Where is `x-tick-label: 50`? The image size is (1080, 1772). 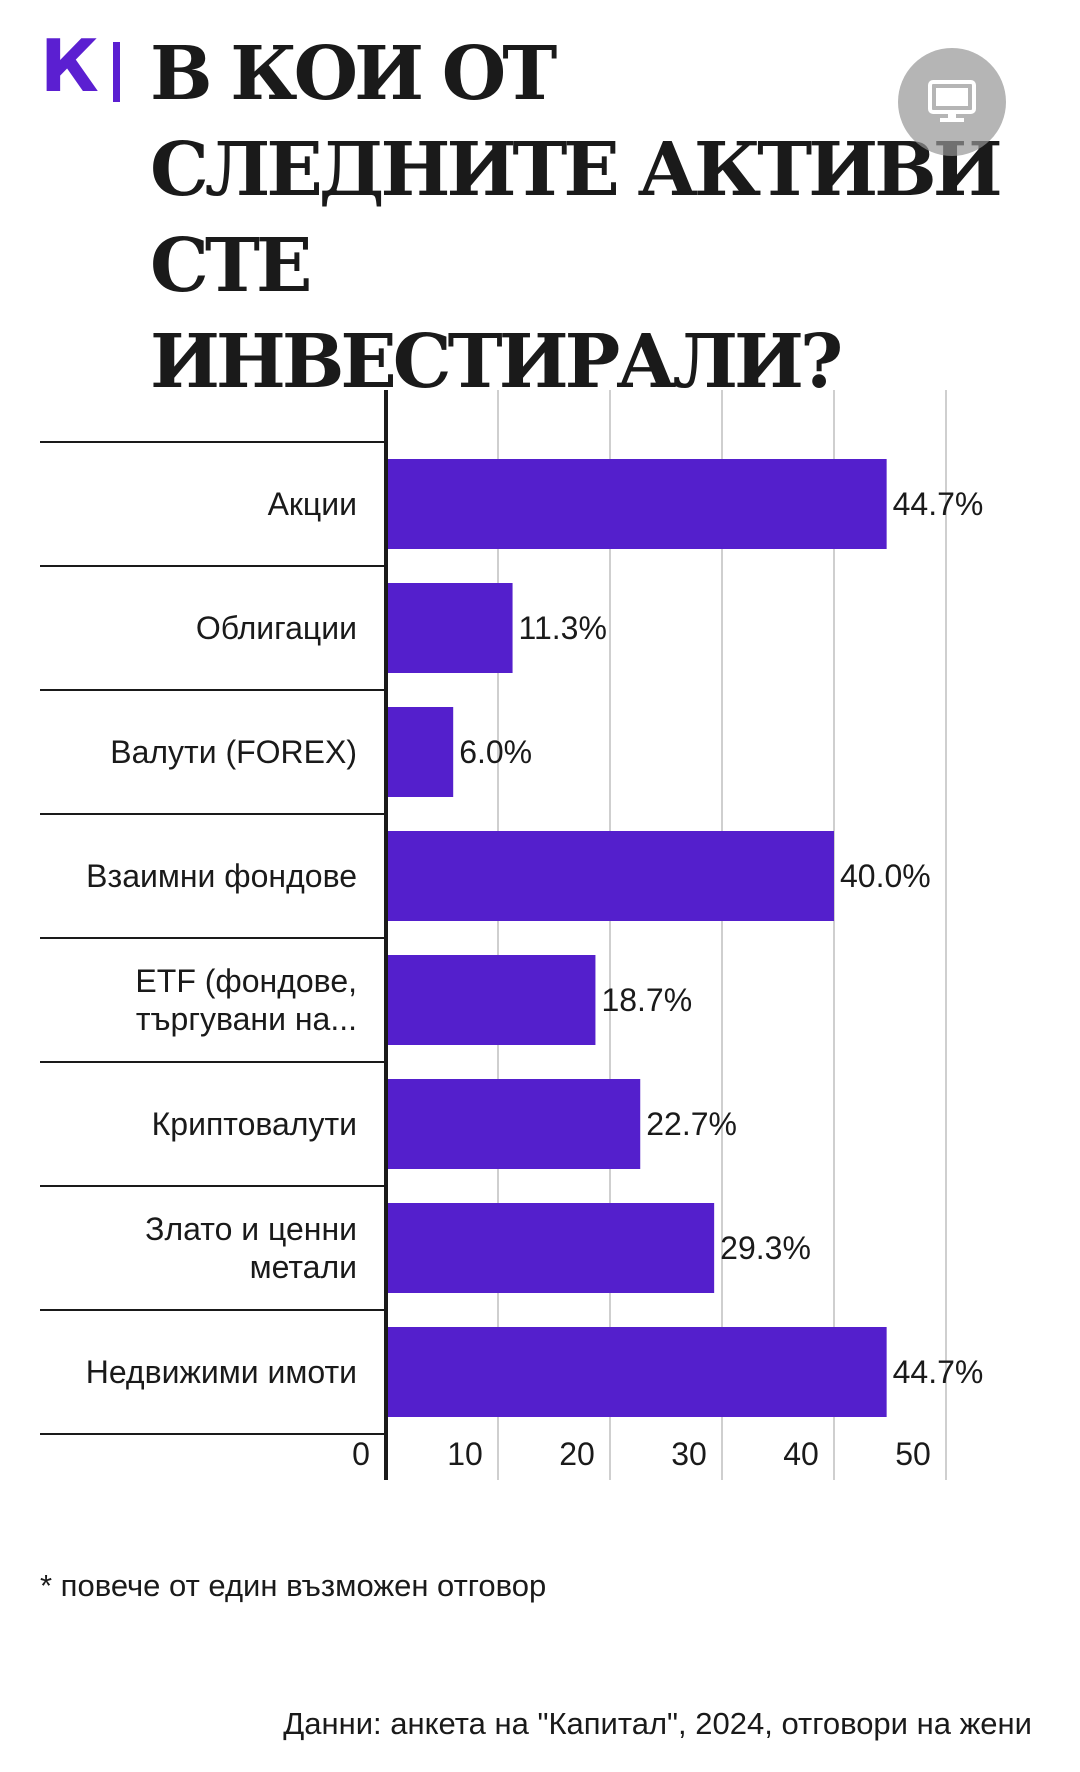
x-tick-label: 50 is located at coordinates (913, 1454).